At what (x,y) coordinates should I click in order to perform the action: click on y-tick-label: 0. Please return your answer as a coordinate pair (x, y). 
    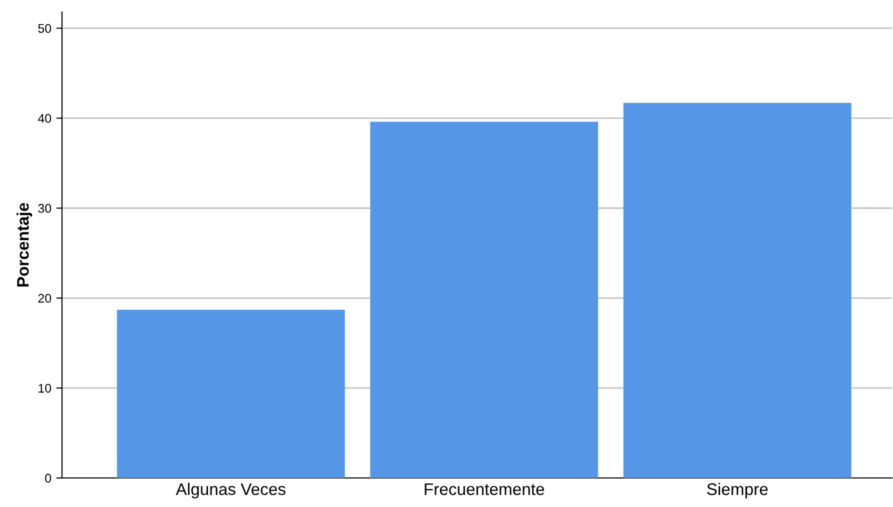
    Looking at the image, I should click on (48, 478).